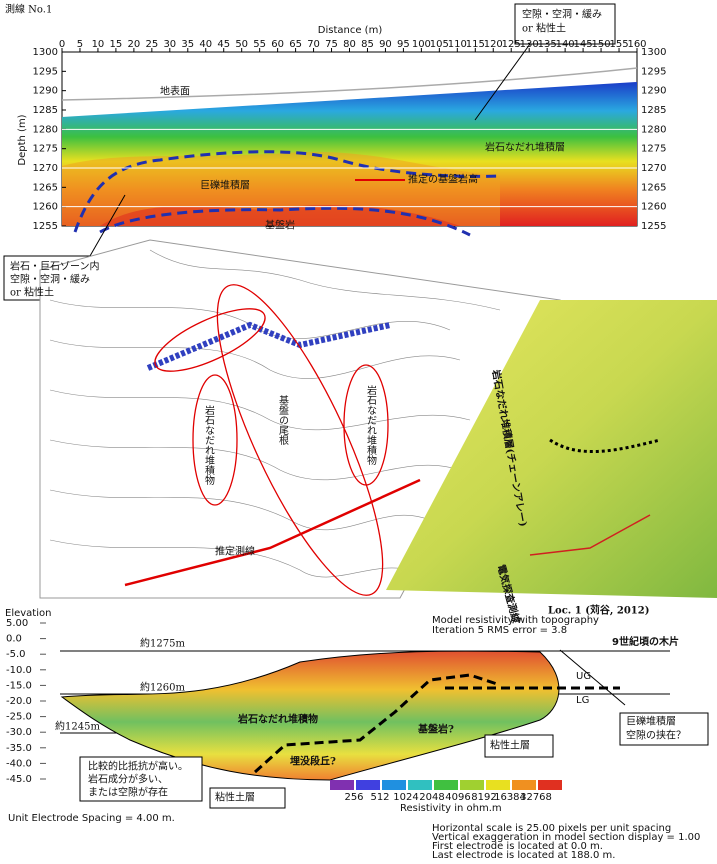  I want to click on label: 岩石成分が多い、, so click(128, 779).